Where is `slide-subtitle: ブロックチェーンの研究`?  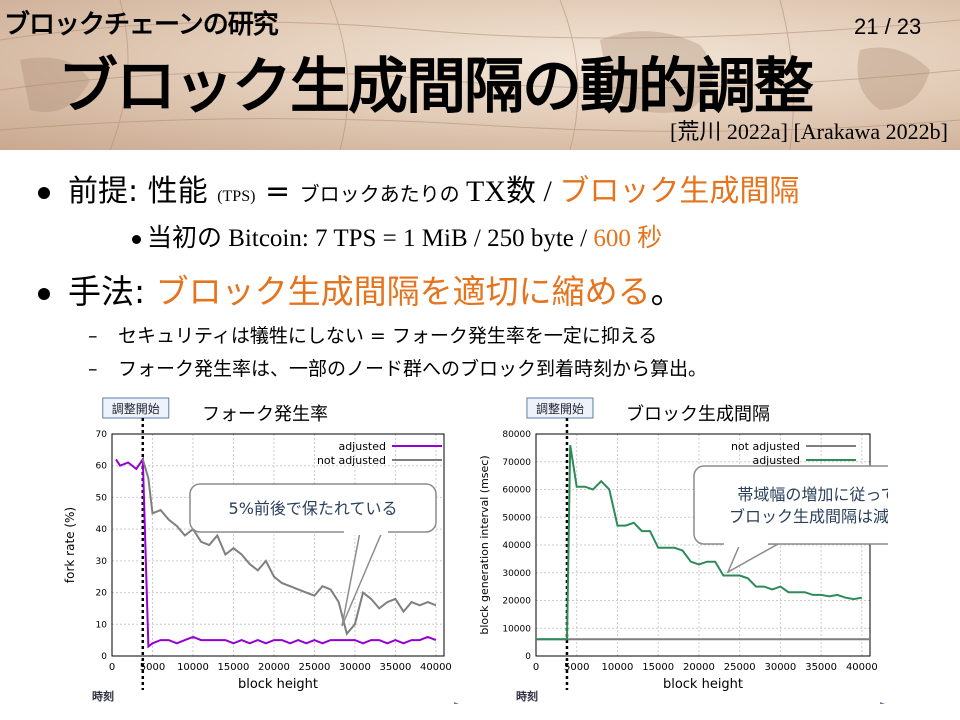 slide-subtitle: ブロックチェーンの研究 is located at coordinates (141, 25).